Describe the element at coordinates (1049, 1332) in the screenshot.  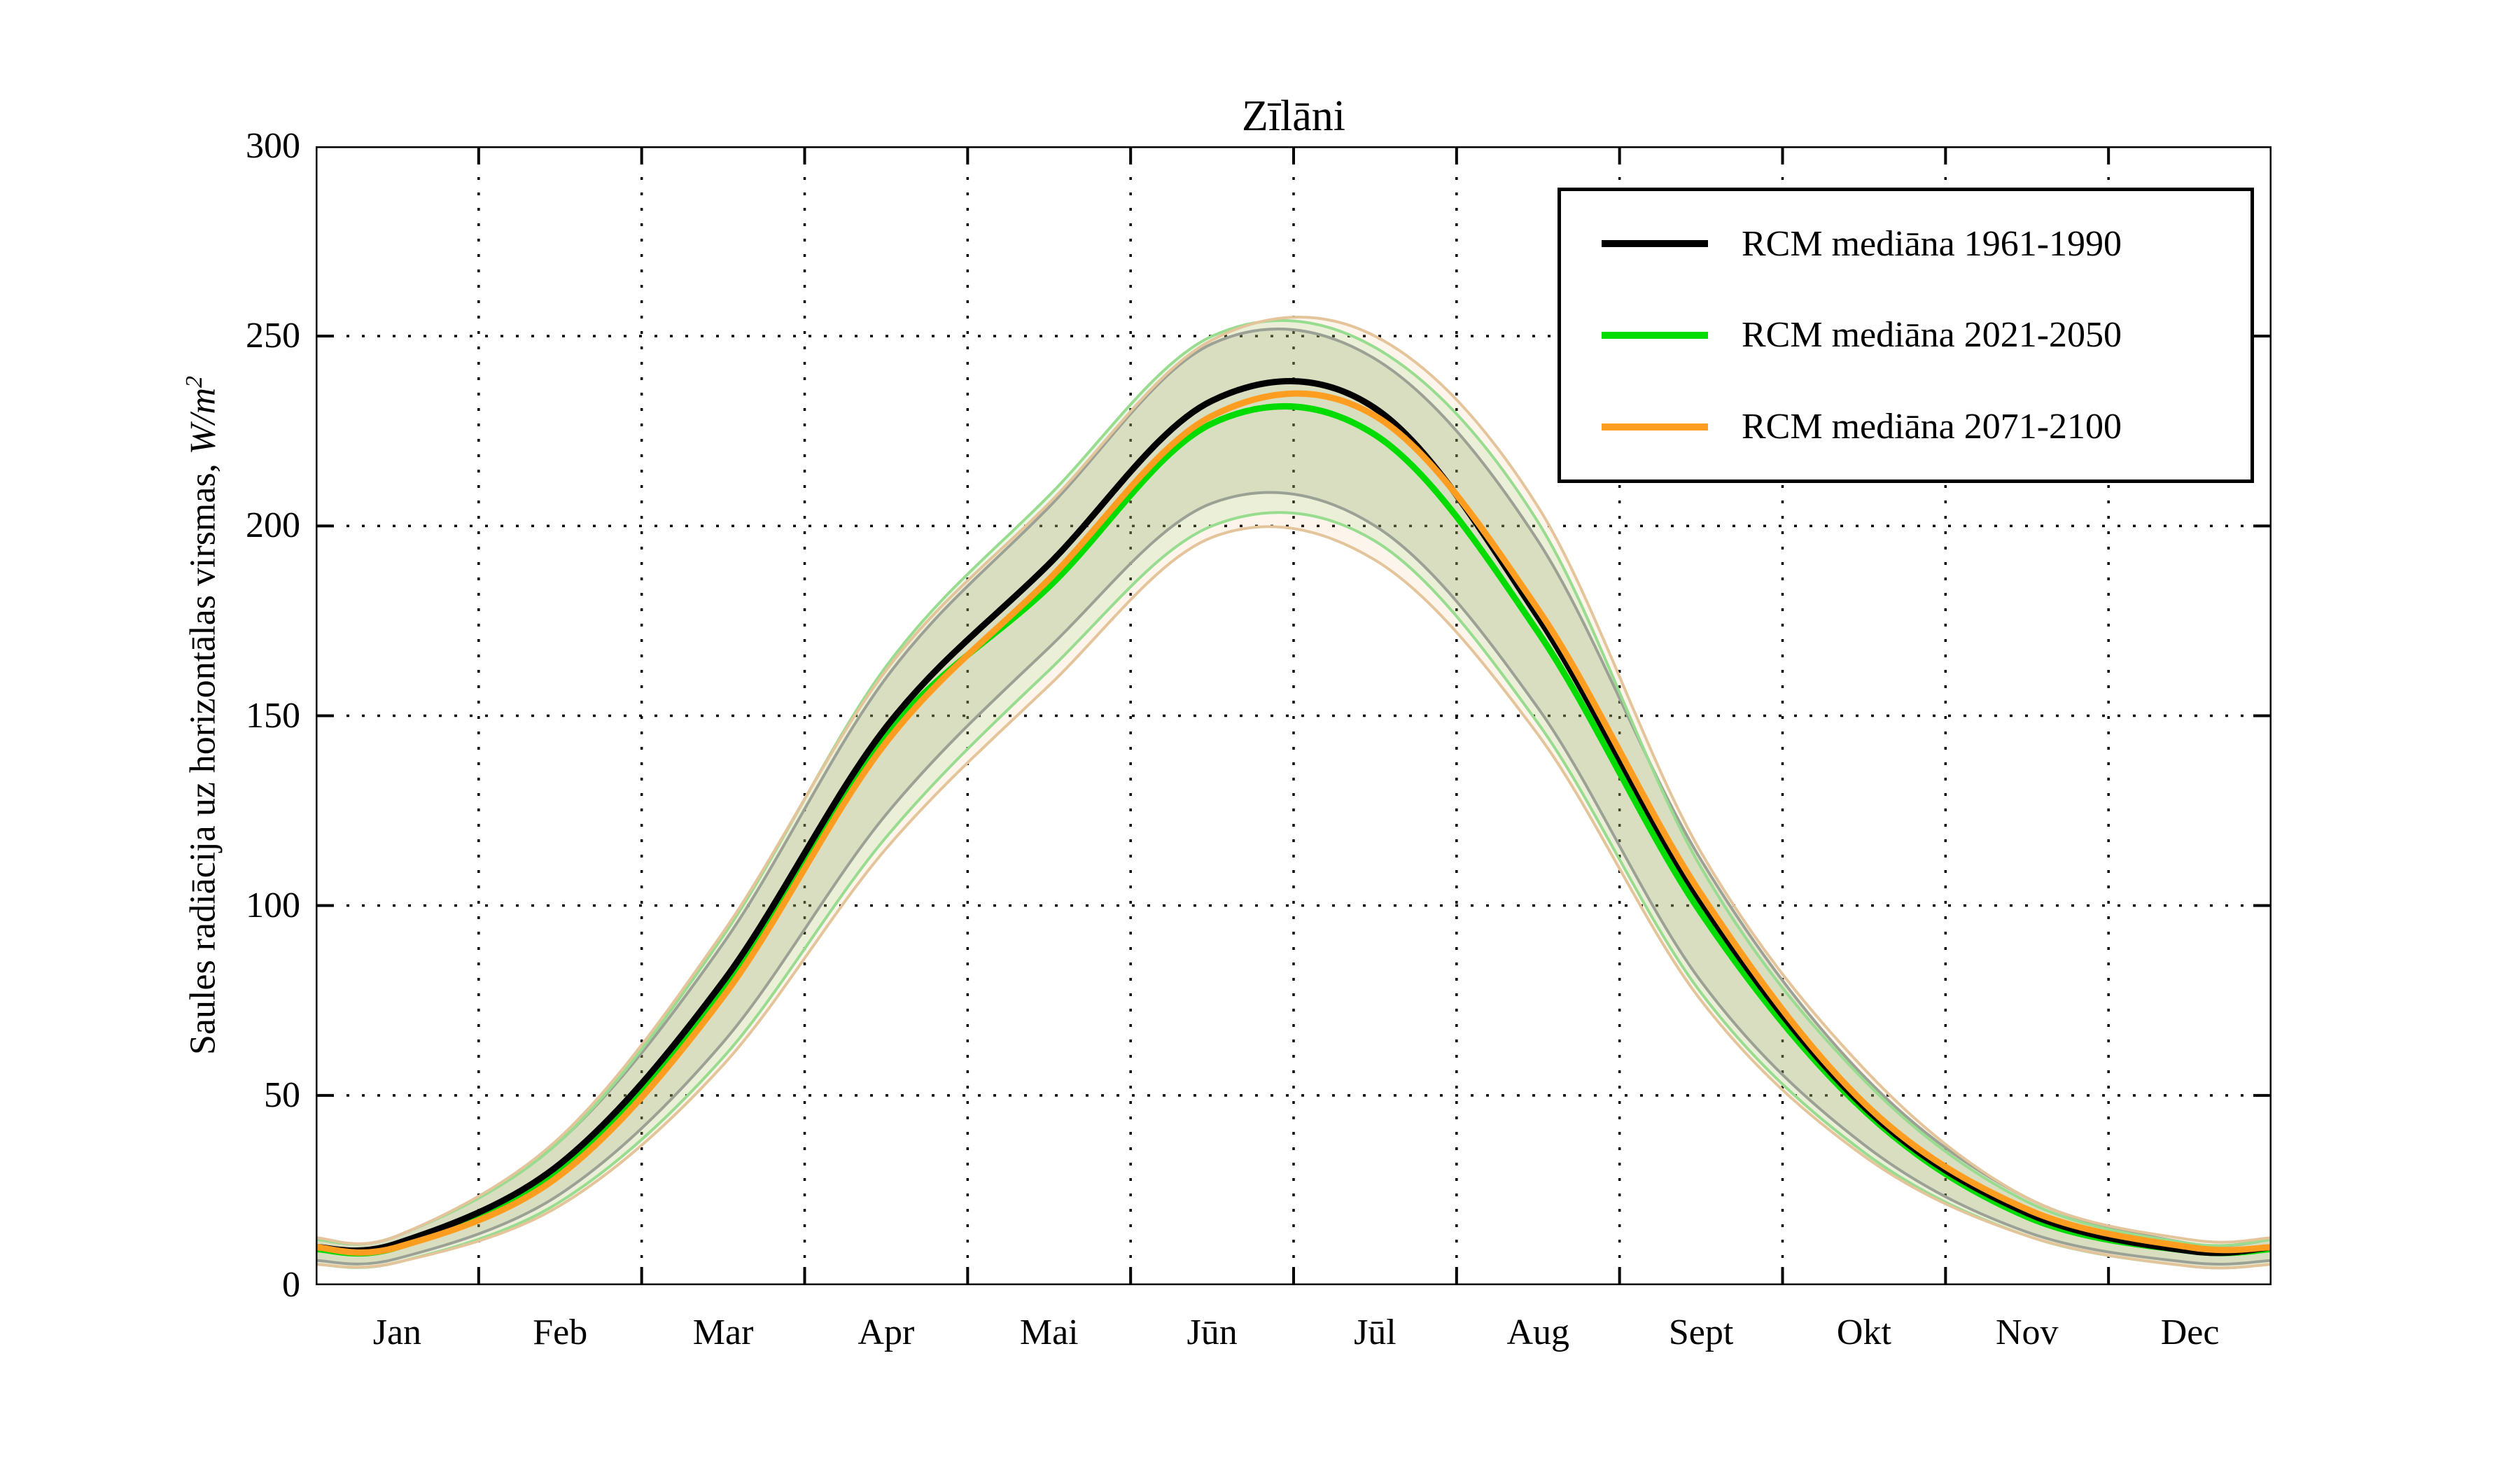
I see `x-tick-label: Mai` at that location.